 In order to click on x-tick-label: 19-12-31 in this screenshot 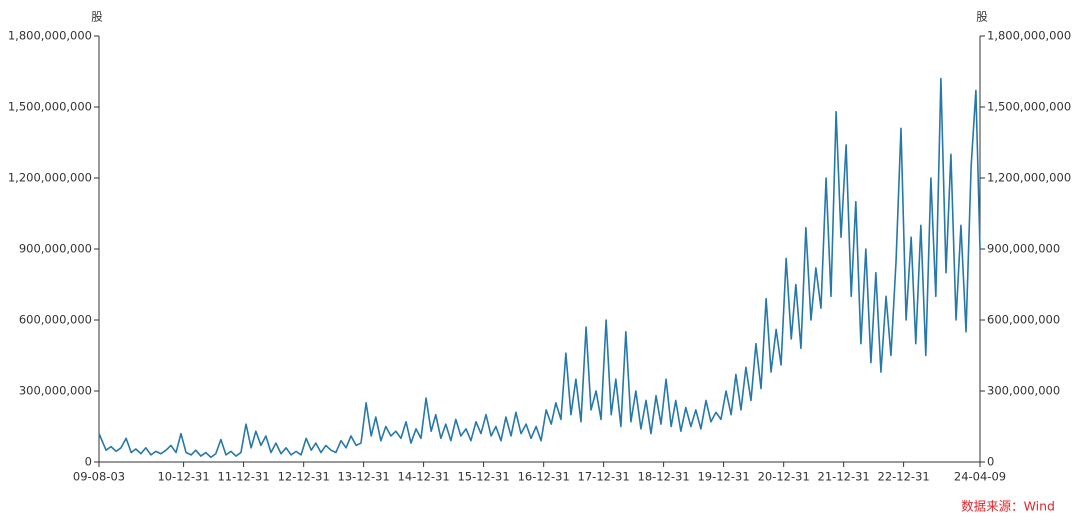, I will do `click(723, 477)`.